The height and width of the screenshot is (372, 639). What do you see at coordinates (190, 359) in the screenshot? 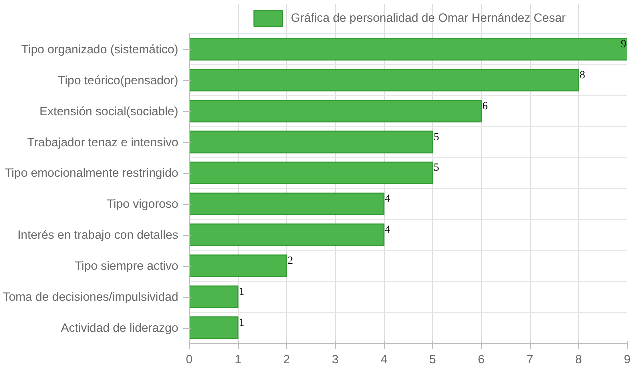
I see `x-tick-label: 0` at bounding box center [190, 359].